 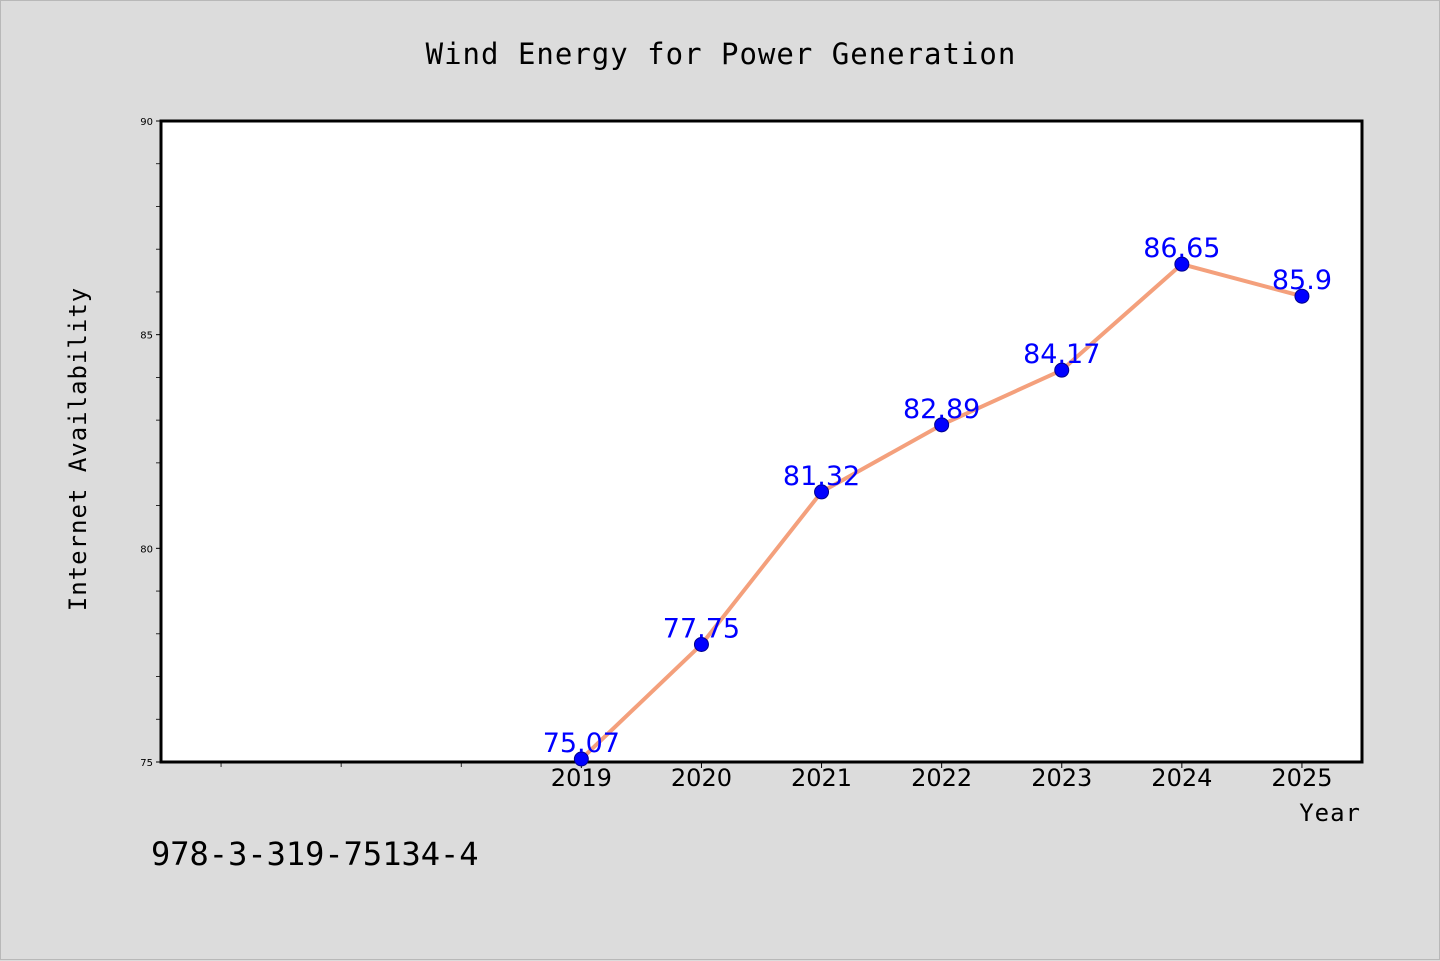 I want to click on x-tick-label: 2019, so click(x=581, y=778).